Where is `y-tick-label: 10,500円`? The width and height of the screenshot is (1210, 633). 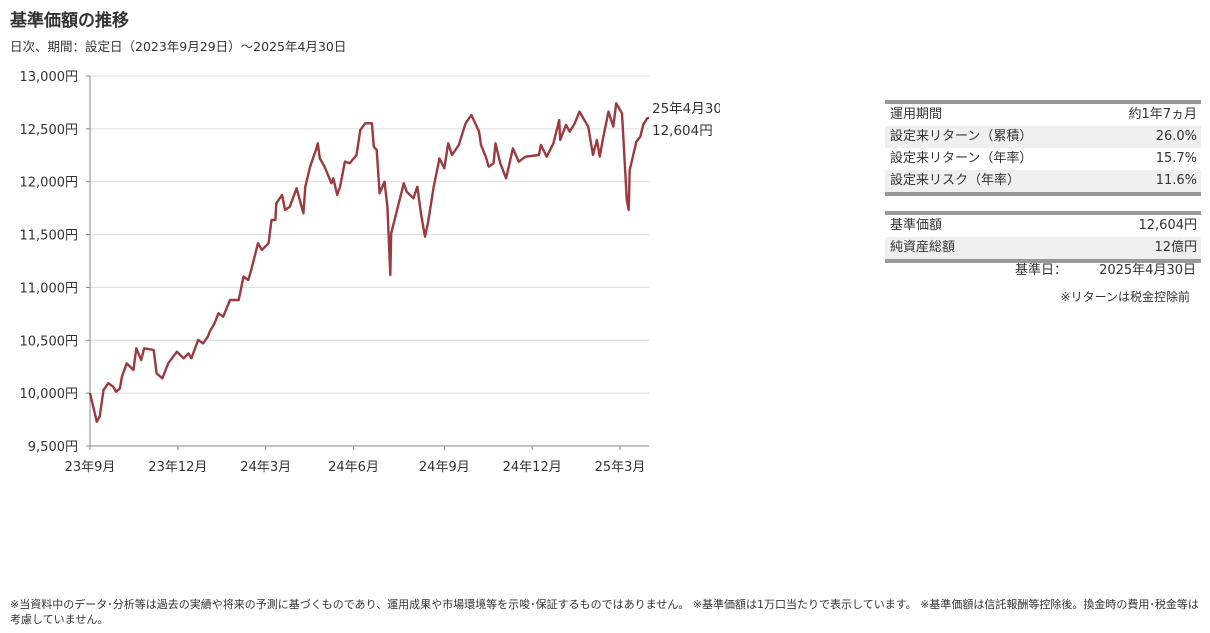
y-tick-label: 10,500円 is located at coordinates (49, 341).